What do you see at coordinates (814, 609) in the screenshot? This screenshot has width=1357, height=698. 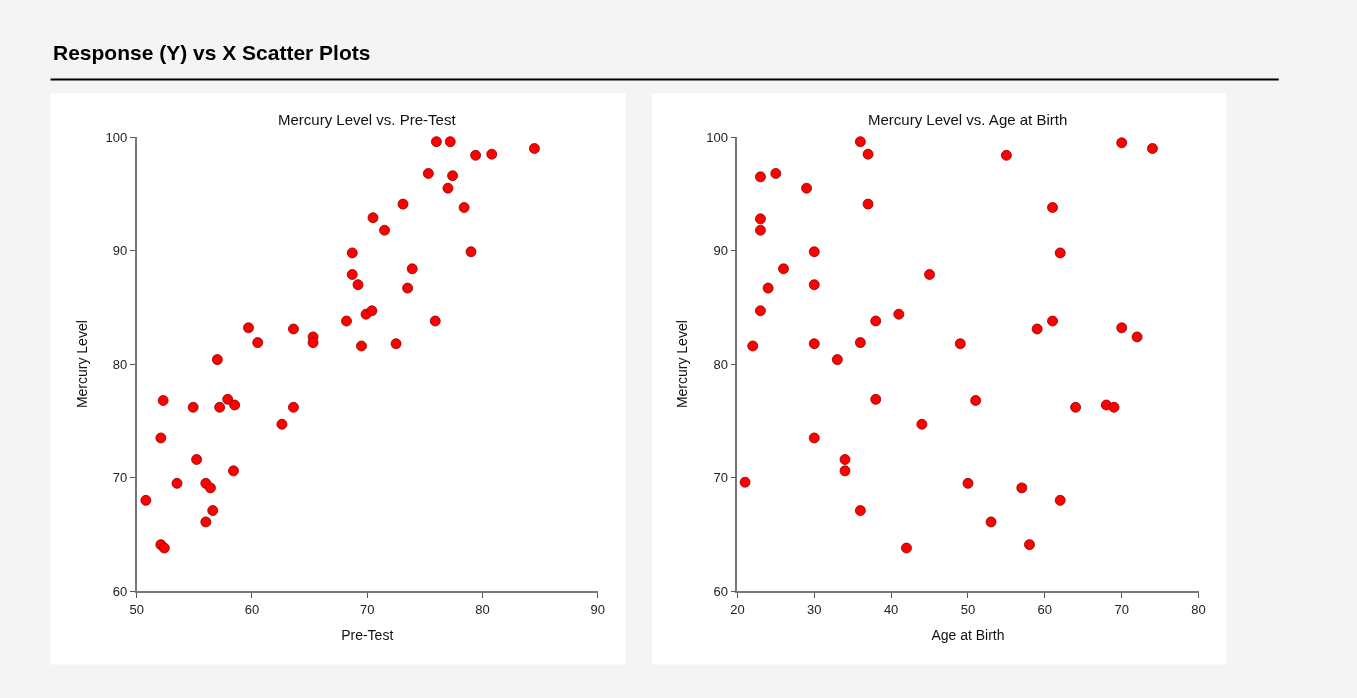 I see `x-tick-label: 30` at bounding box center [814, 609].